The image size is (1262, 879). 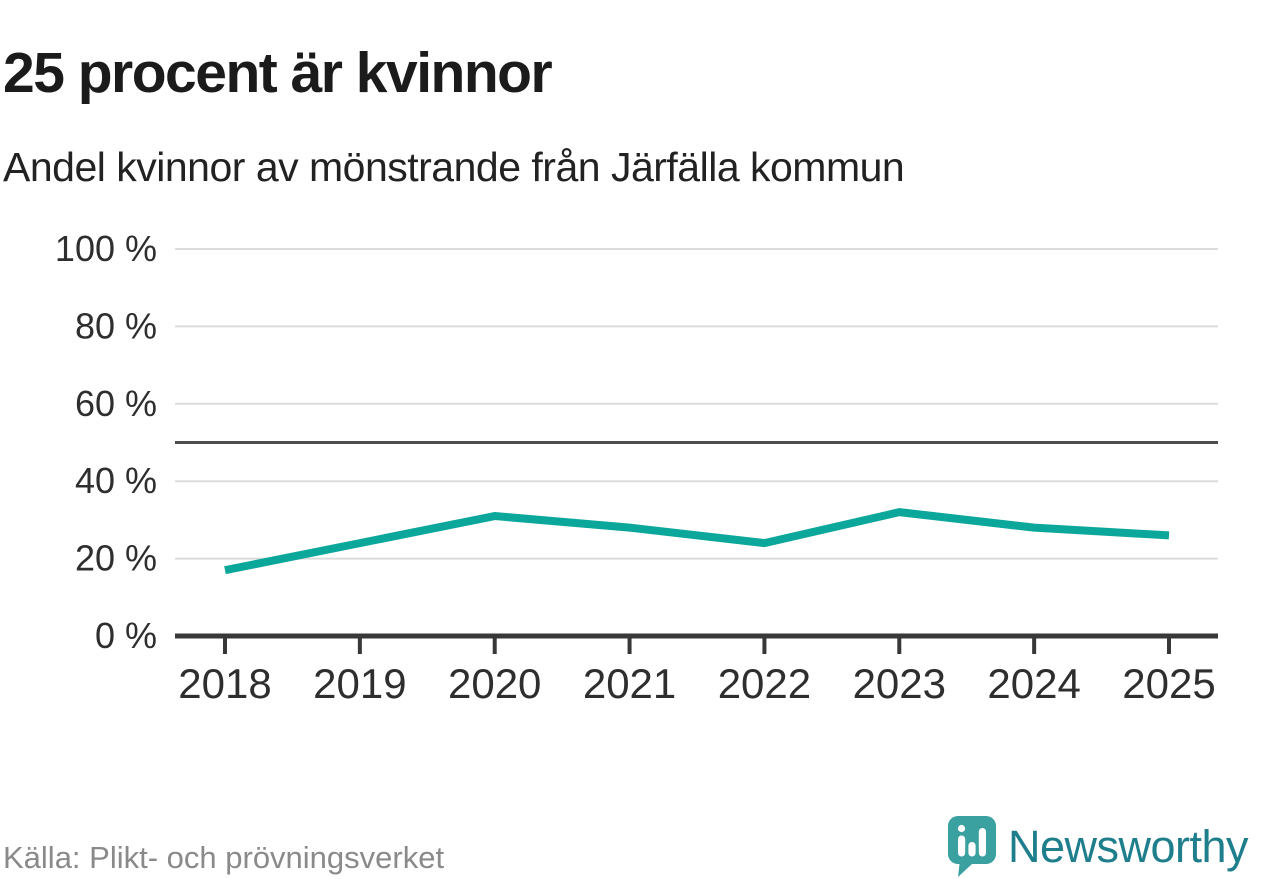 I want to click on newsworthy-pin-icon, so click(x=972, y=846).